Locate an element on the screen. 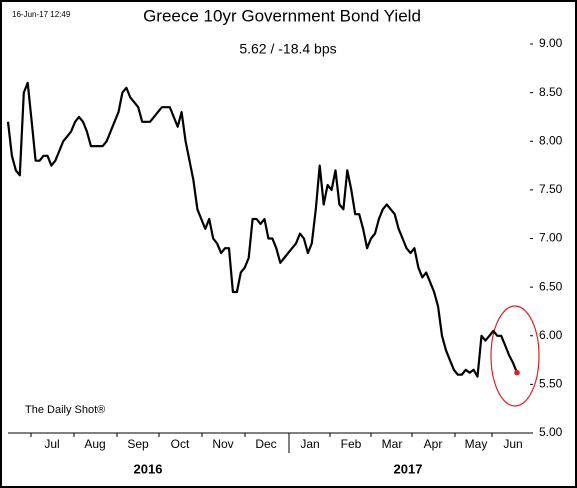 The height and width of the screenshot is (488, 577). last-point is located at coordinates (517, 372).